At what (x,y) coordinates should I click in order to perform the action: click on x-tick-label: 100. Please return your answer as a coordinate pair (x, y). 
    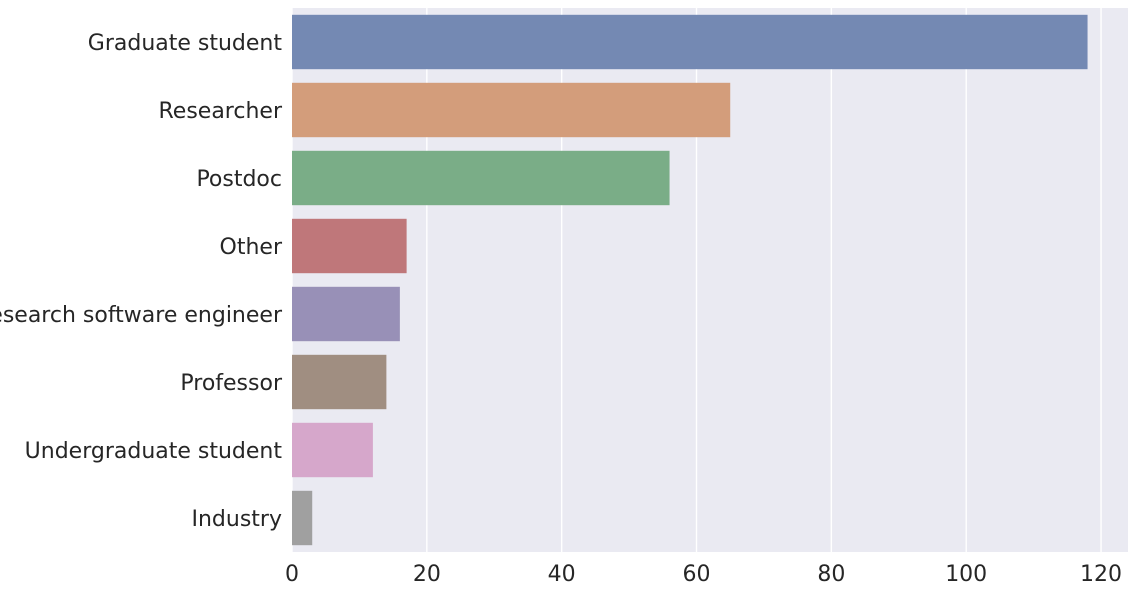
    Looking at the image, I should click on (966, 574).